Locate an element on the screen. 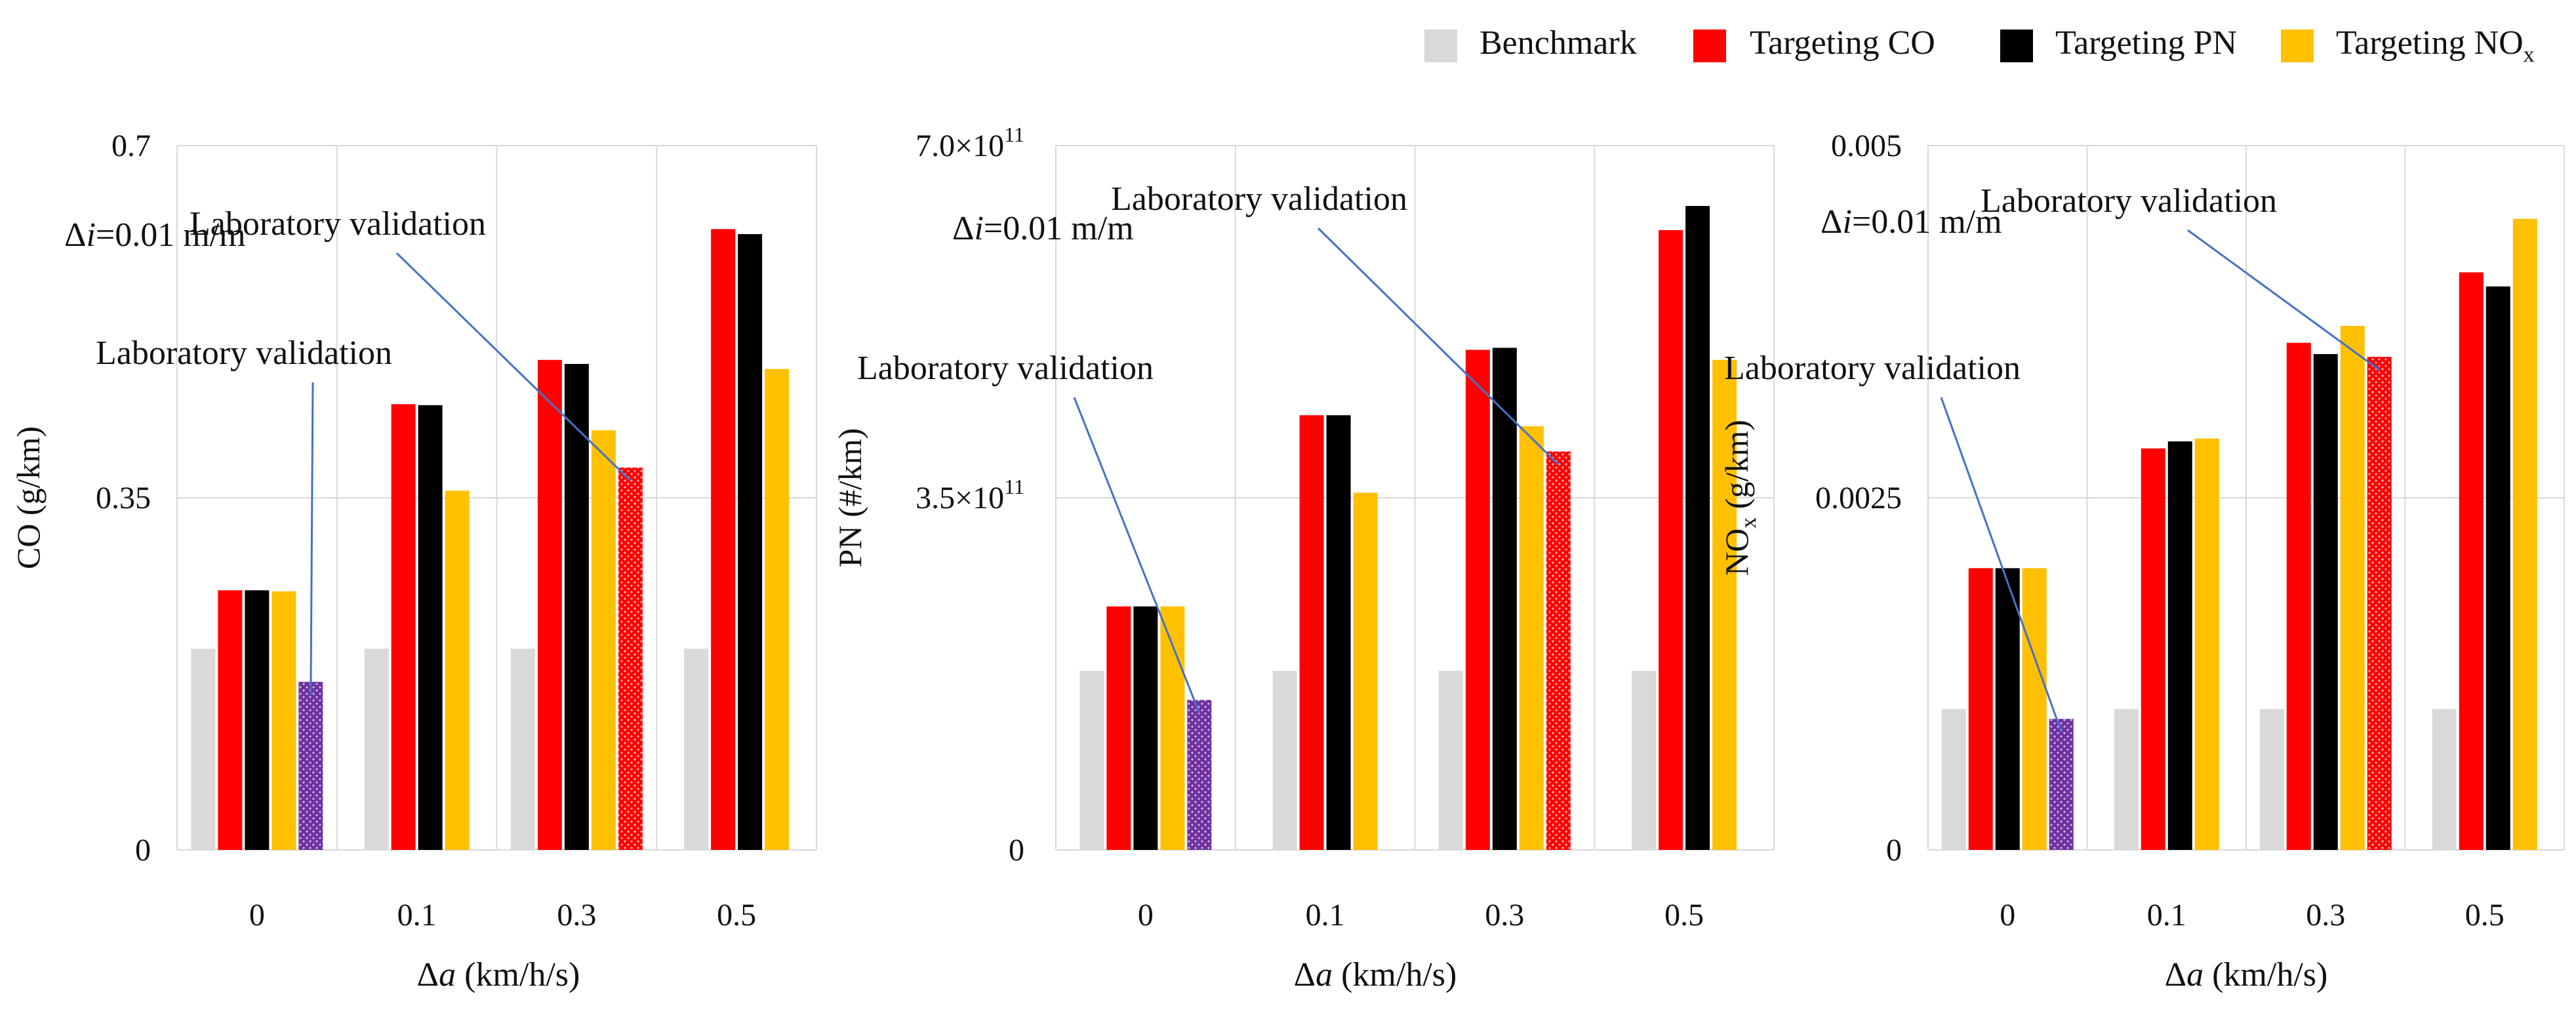  y-tick-label: 0.7 is located at coordinates (131, 146).